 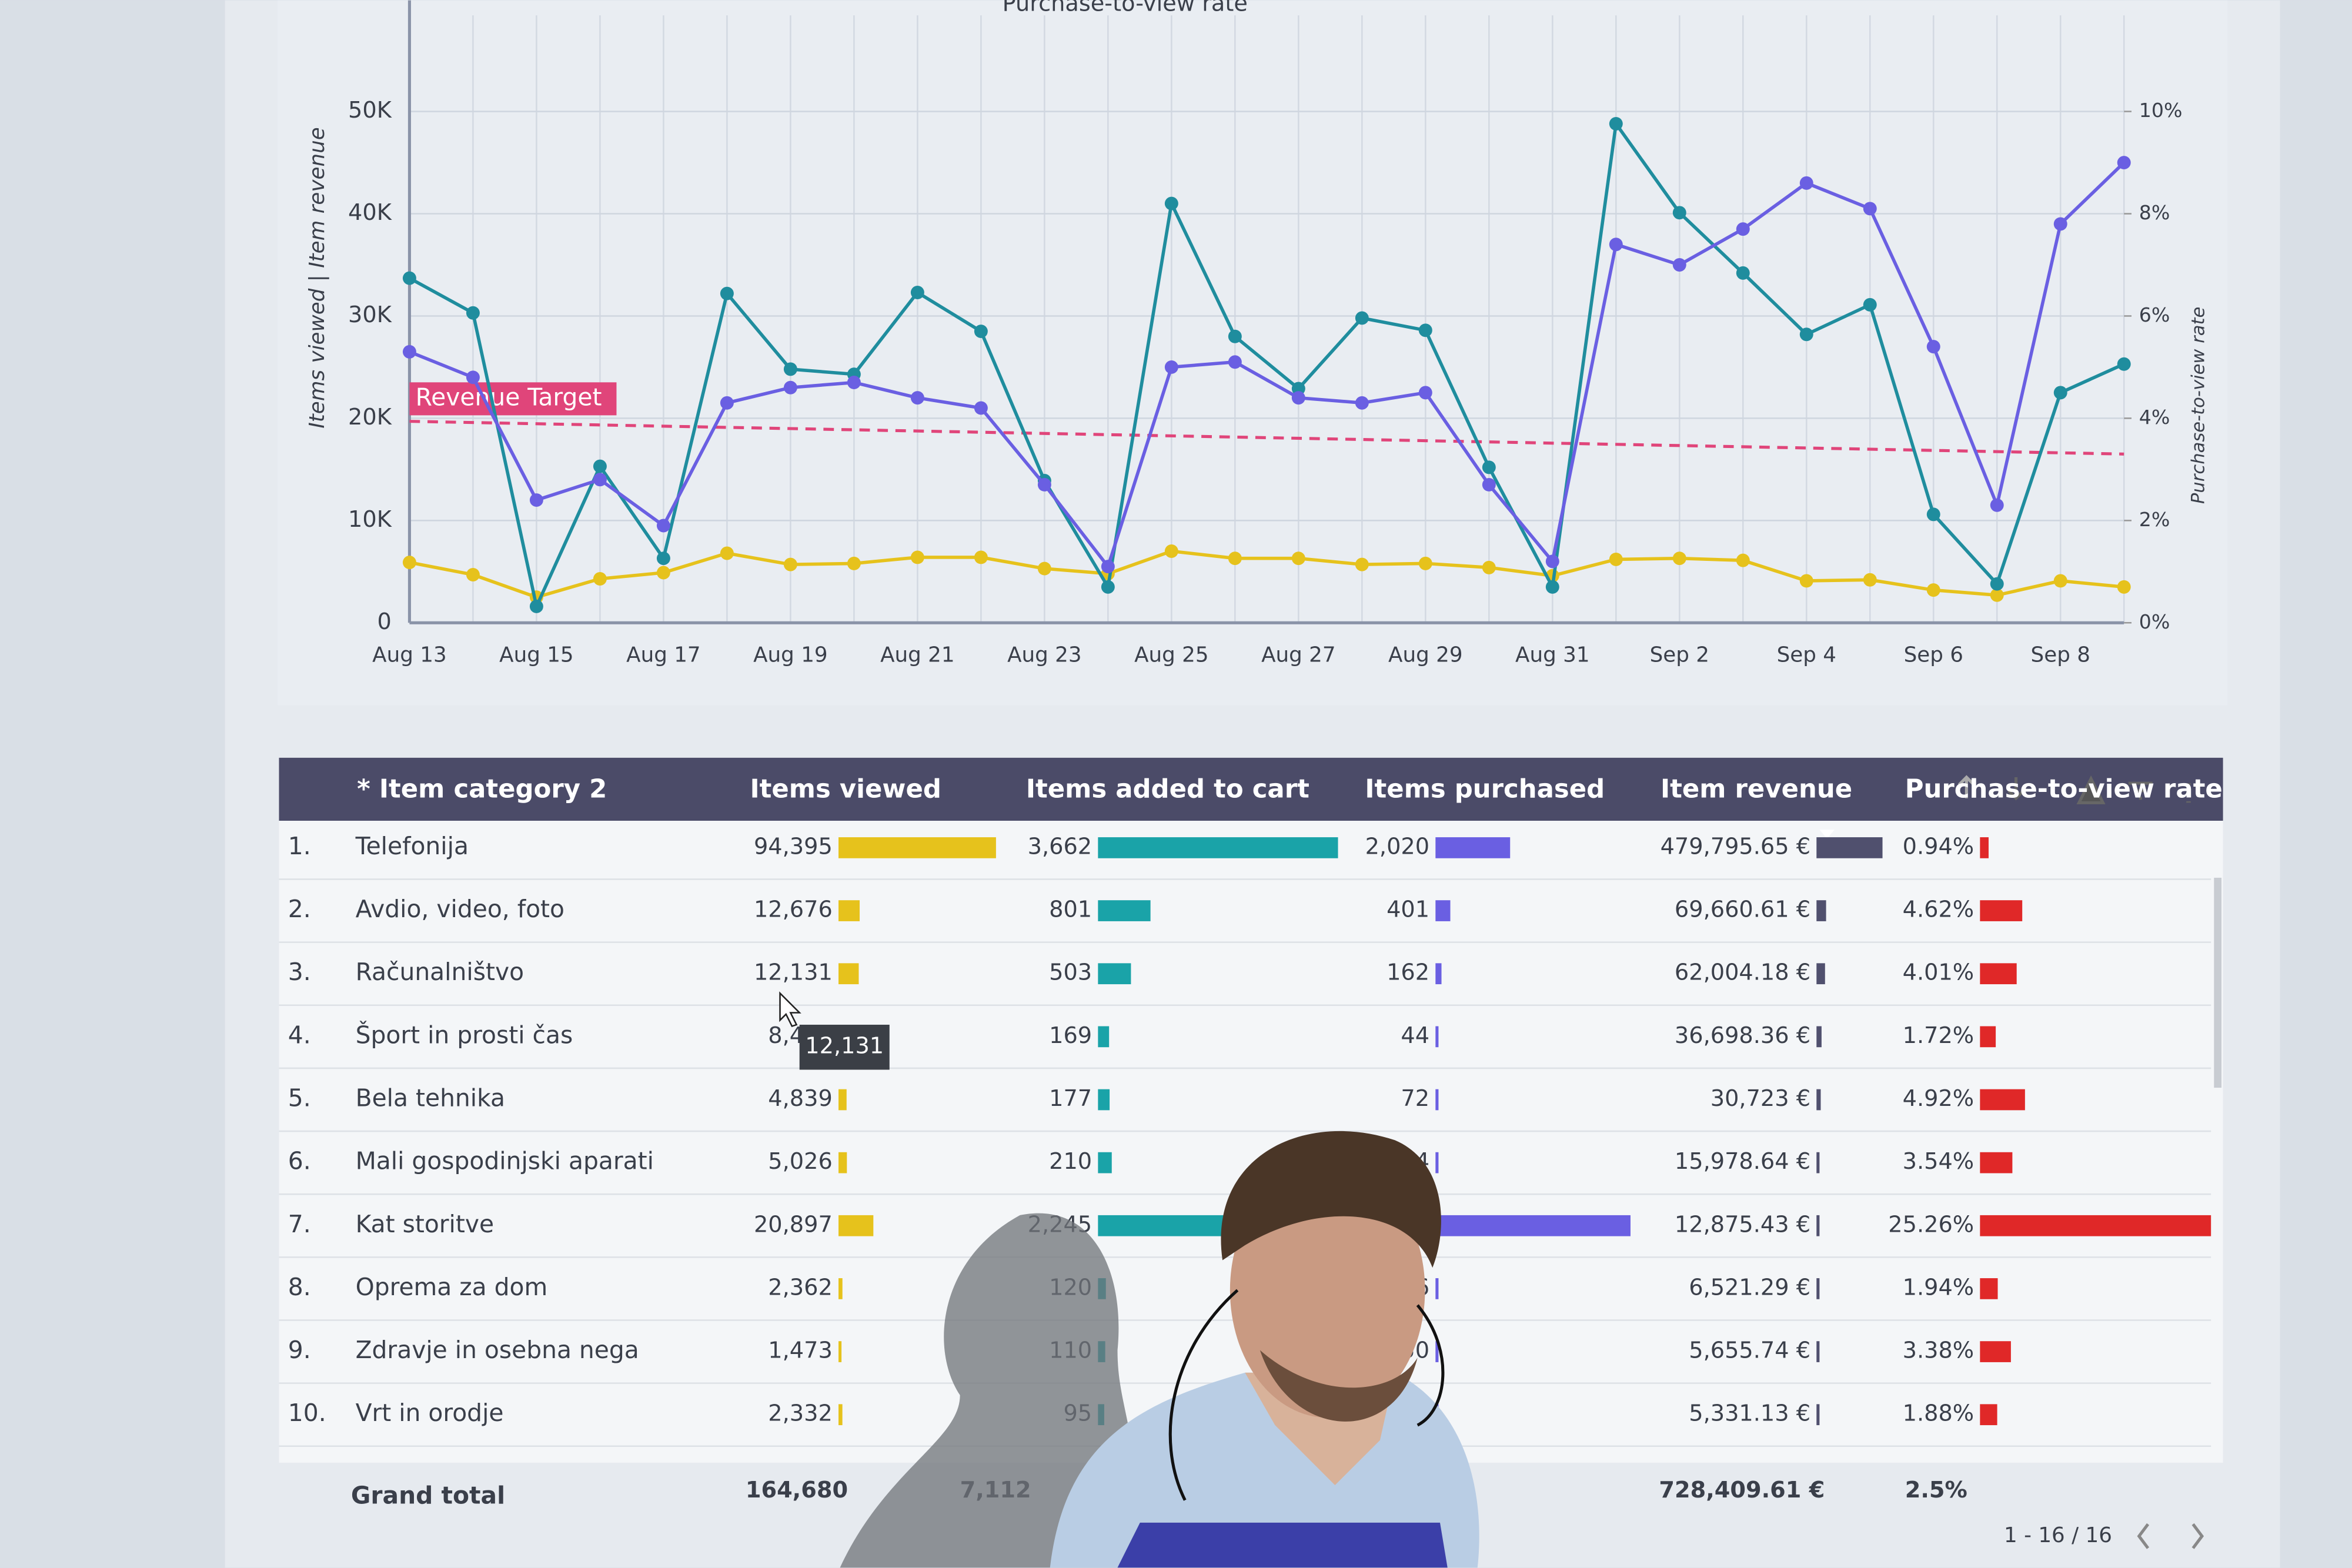 What do you see at coordinates (2154, 212) in the screenshot?
I see `y2-tick-label: 8%` at bounding box center [2154, 212].